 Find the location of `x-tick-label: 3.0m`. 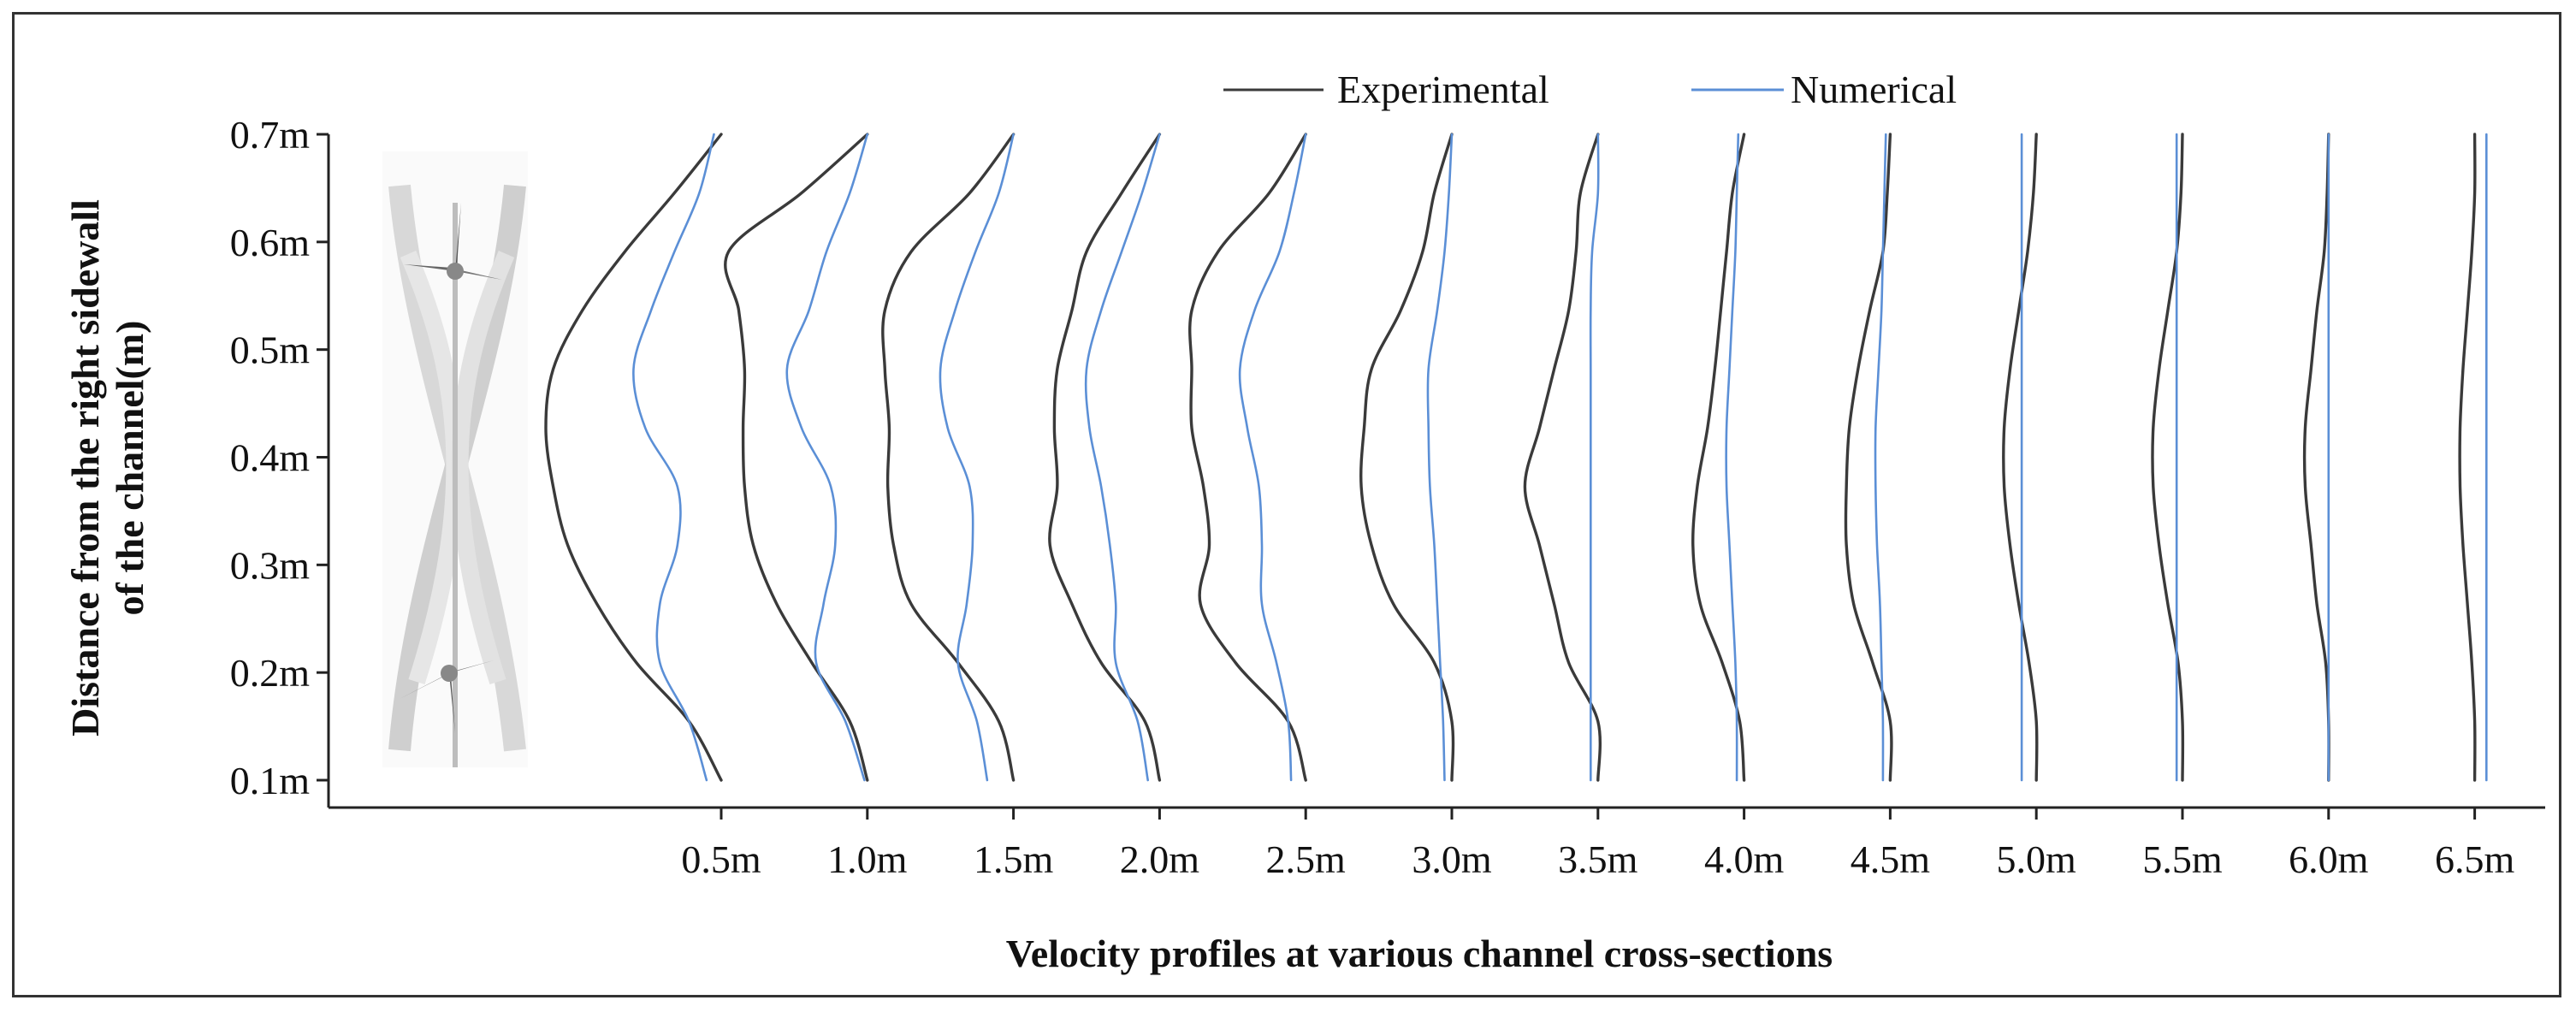

x-tick-label: 3.0m is located at coordinates (1452, 859).